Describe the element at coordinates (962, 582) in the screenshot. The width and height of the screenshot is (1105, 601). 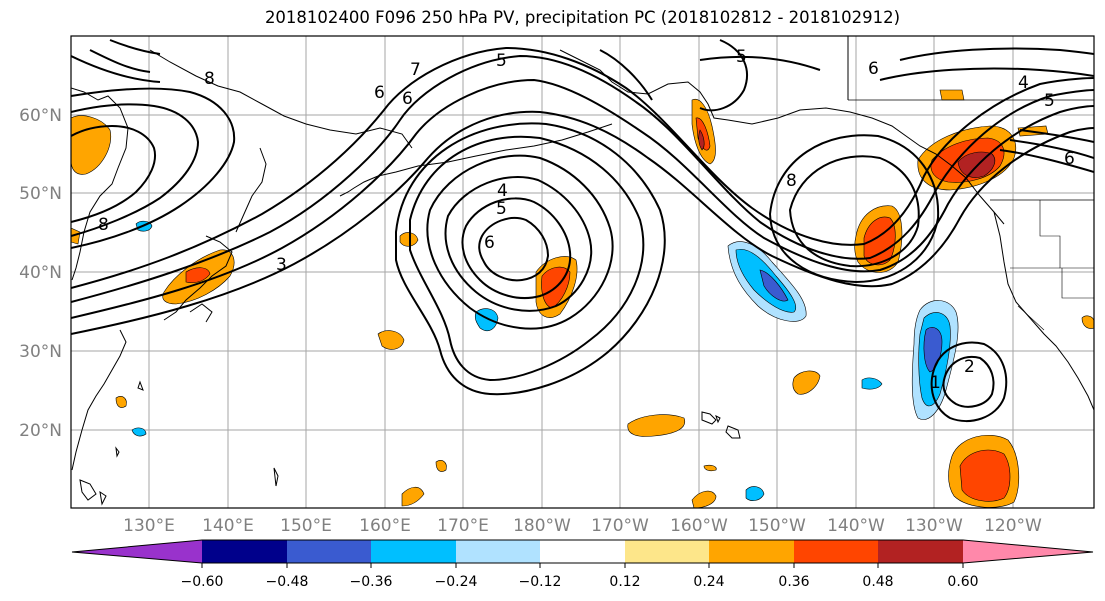
I see `colorbar-tick-label: 0.60` at that location.